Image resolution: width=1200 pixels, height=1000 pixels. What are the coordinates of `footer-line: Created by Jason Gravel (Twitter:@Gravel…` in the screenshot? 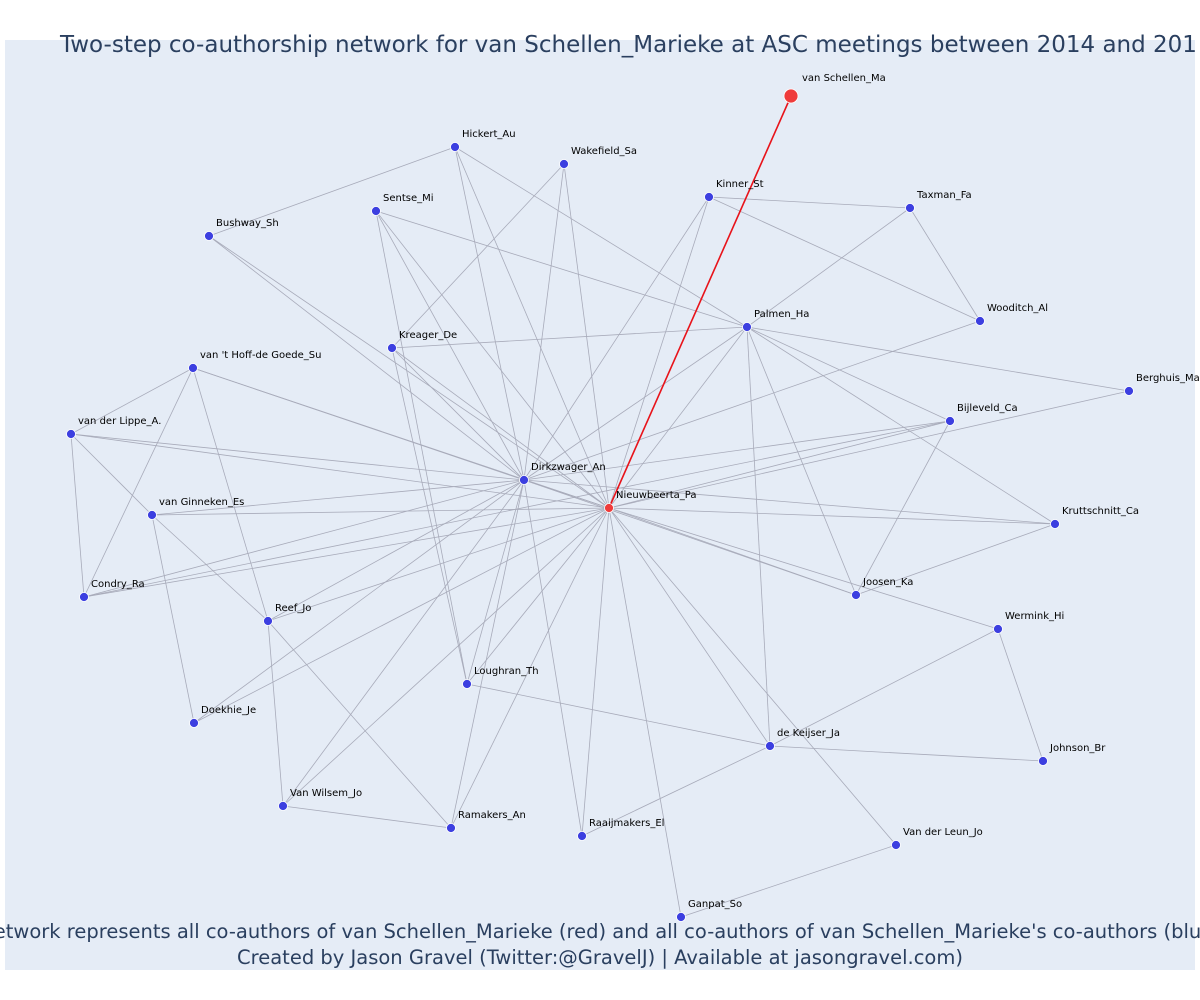 It's located at (600, 957).